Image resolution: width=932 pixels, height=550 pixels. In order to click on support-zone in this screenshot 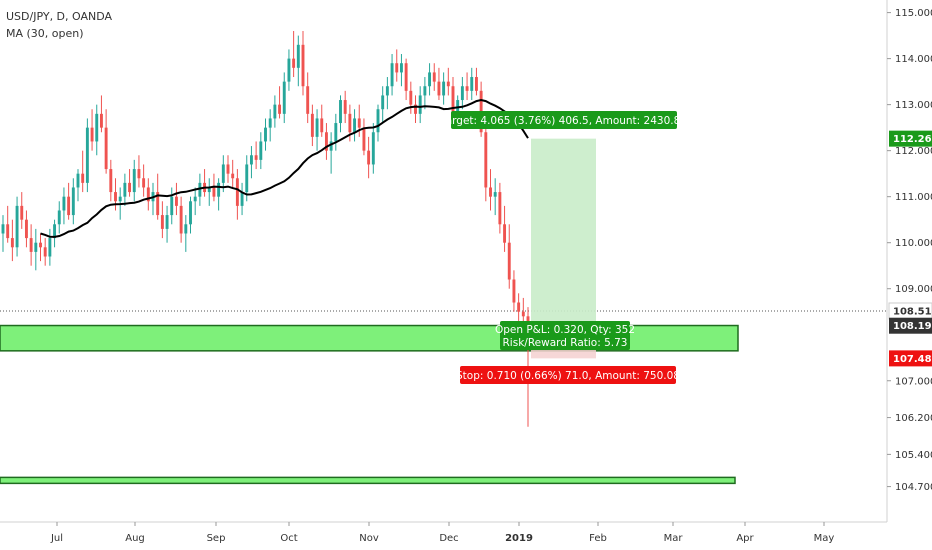, I will do `click(368, 480)`.